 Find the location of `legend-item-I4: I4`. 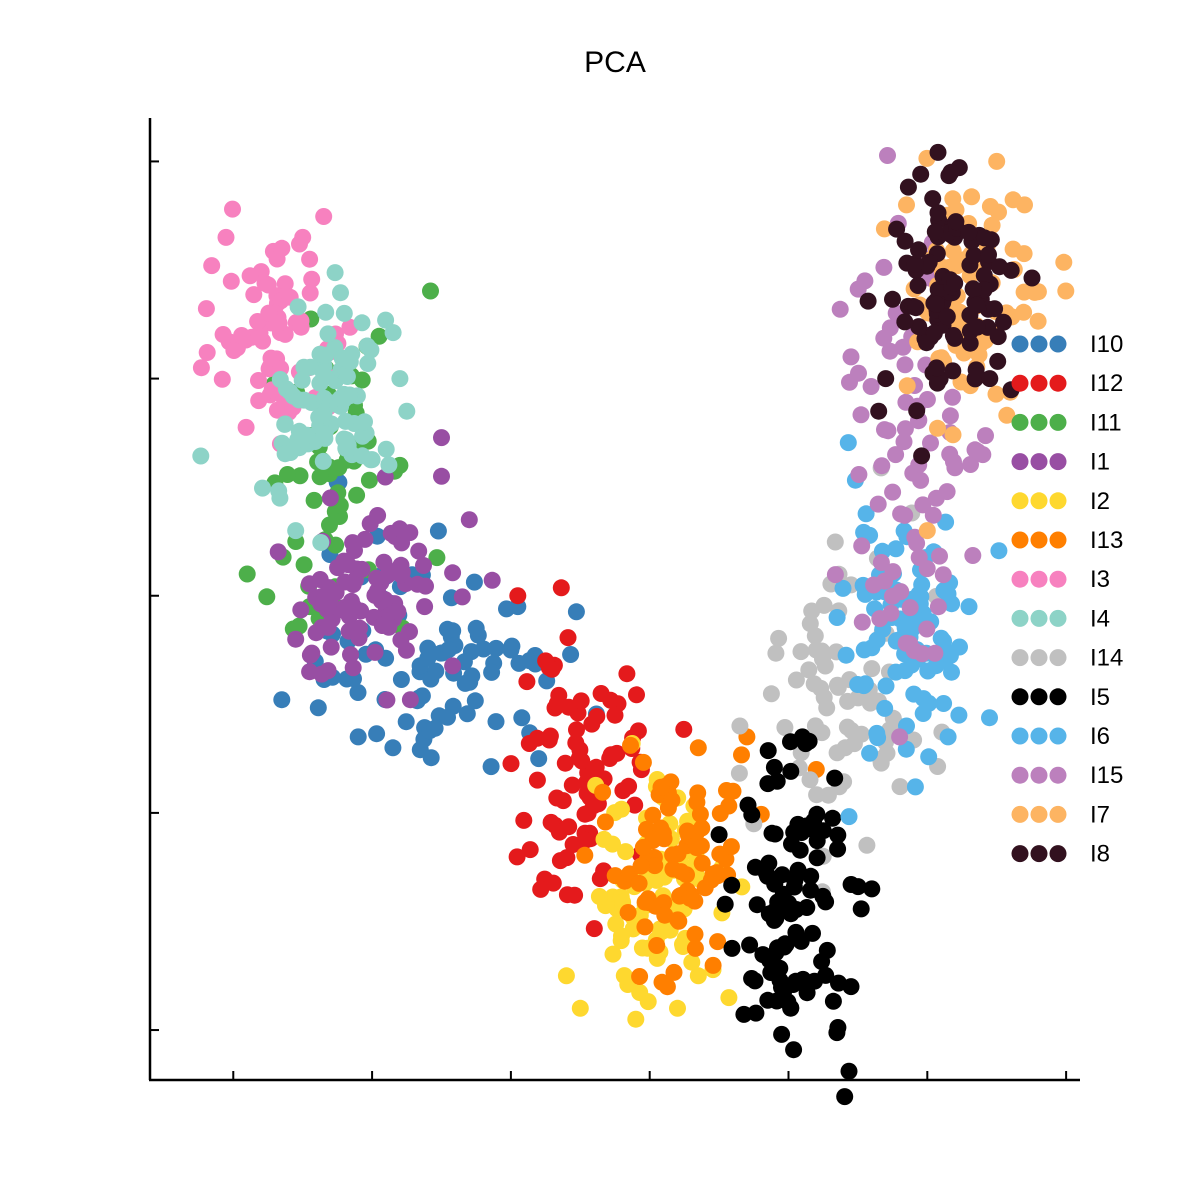

legend-item-I4: I4 is located at coordinates (1060, 618).